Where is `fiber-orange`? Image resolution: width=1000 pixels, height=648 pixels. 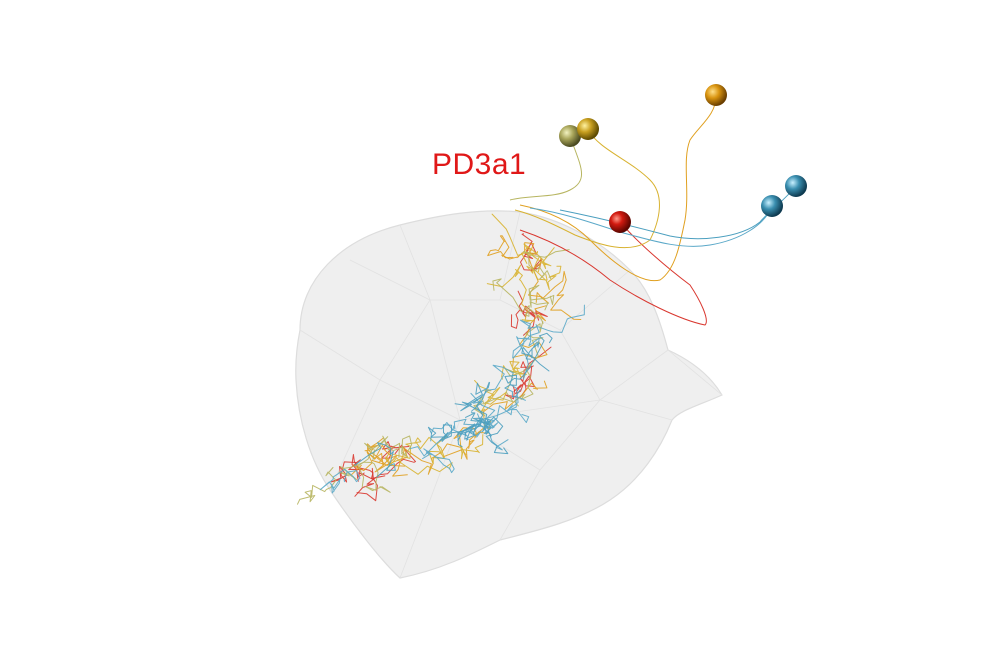
fiber-orange is located at coordinates (618, 188).